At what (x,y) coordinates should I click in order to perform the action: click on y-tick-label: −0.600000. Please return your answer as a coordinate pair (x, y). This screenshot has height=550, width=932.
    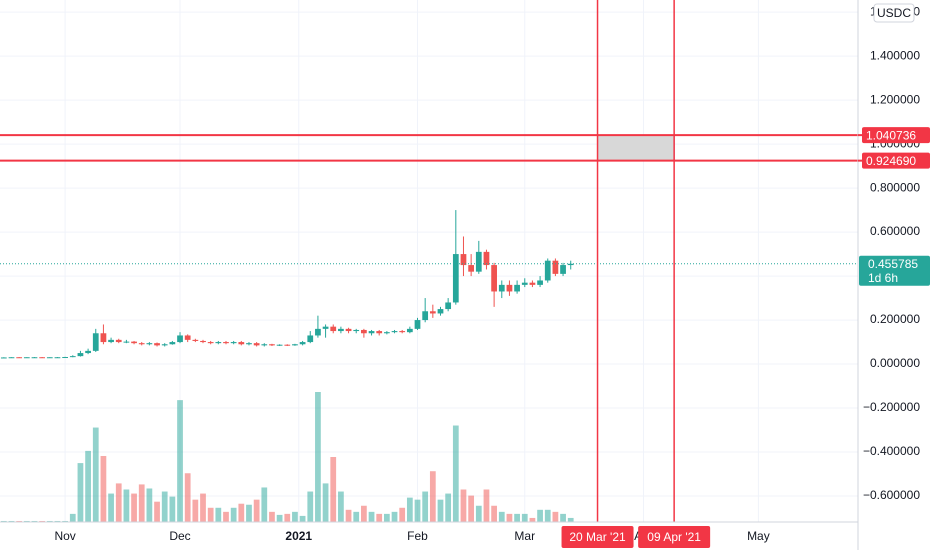
    Looking at the image, I should click on (891, 495).